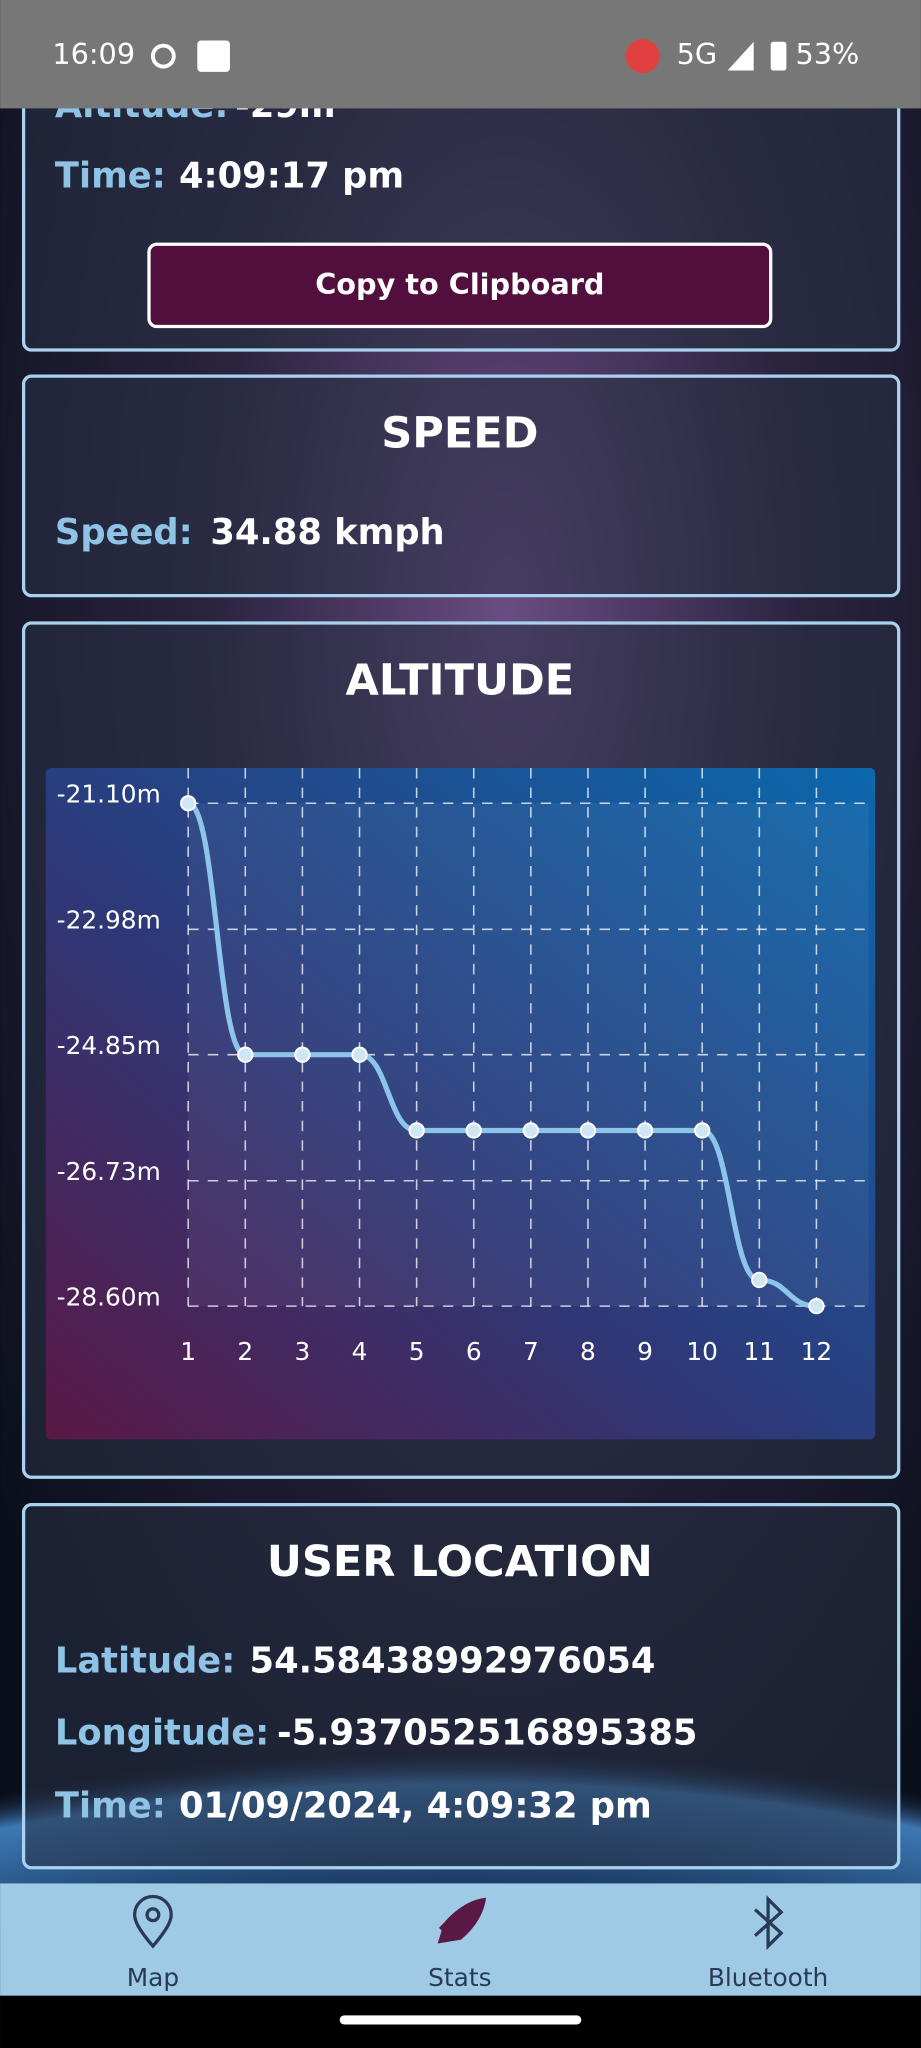 The height and width of the screenshot is (2048, 921). What do you see at coordinates (93, 54) in the screenshot?
I see `status-time: 16:09` at bounding box center [93, 54].